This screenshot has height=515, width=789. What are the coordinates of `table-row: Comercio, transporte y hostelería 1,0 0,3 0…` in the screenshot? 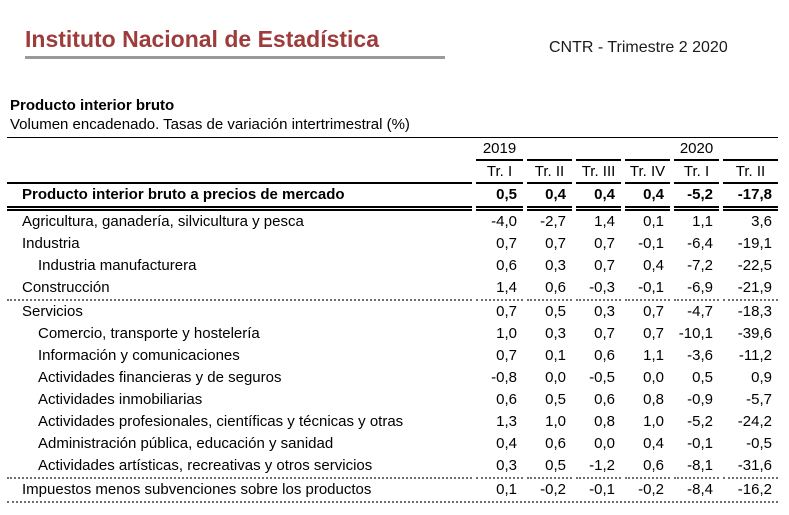 It's located at (392, 334).